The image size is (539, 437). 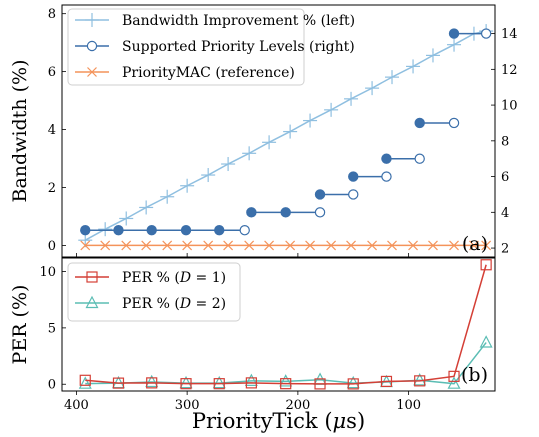 I want to click on legend-label: PER % (D = 1), so click(x=174, y=278).